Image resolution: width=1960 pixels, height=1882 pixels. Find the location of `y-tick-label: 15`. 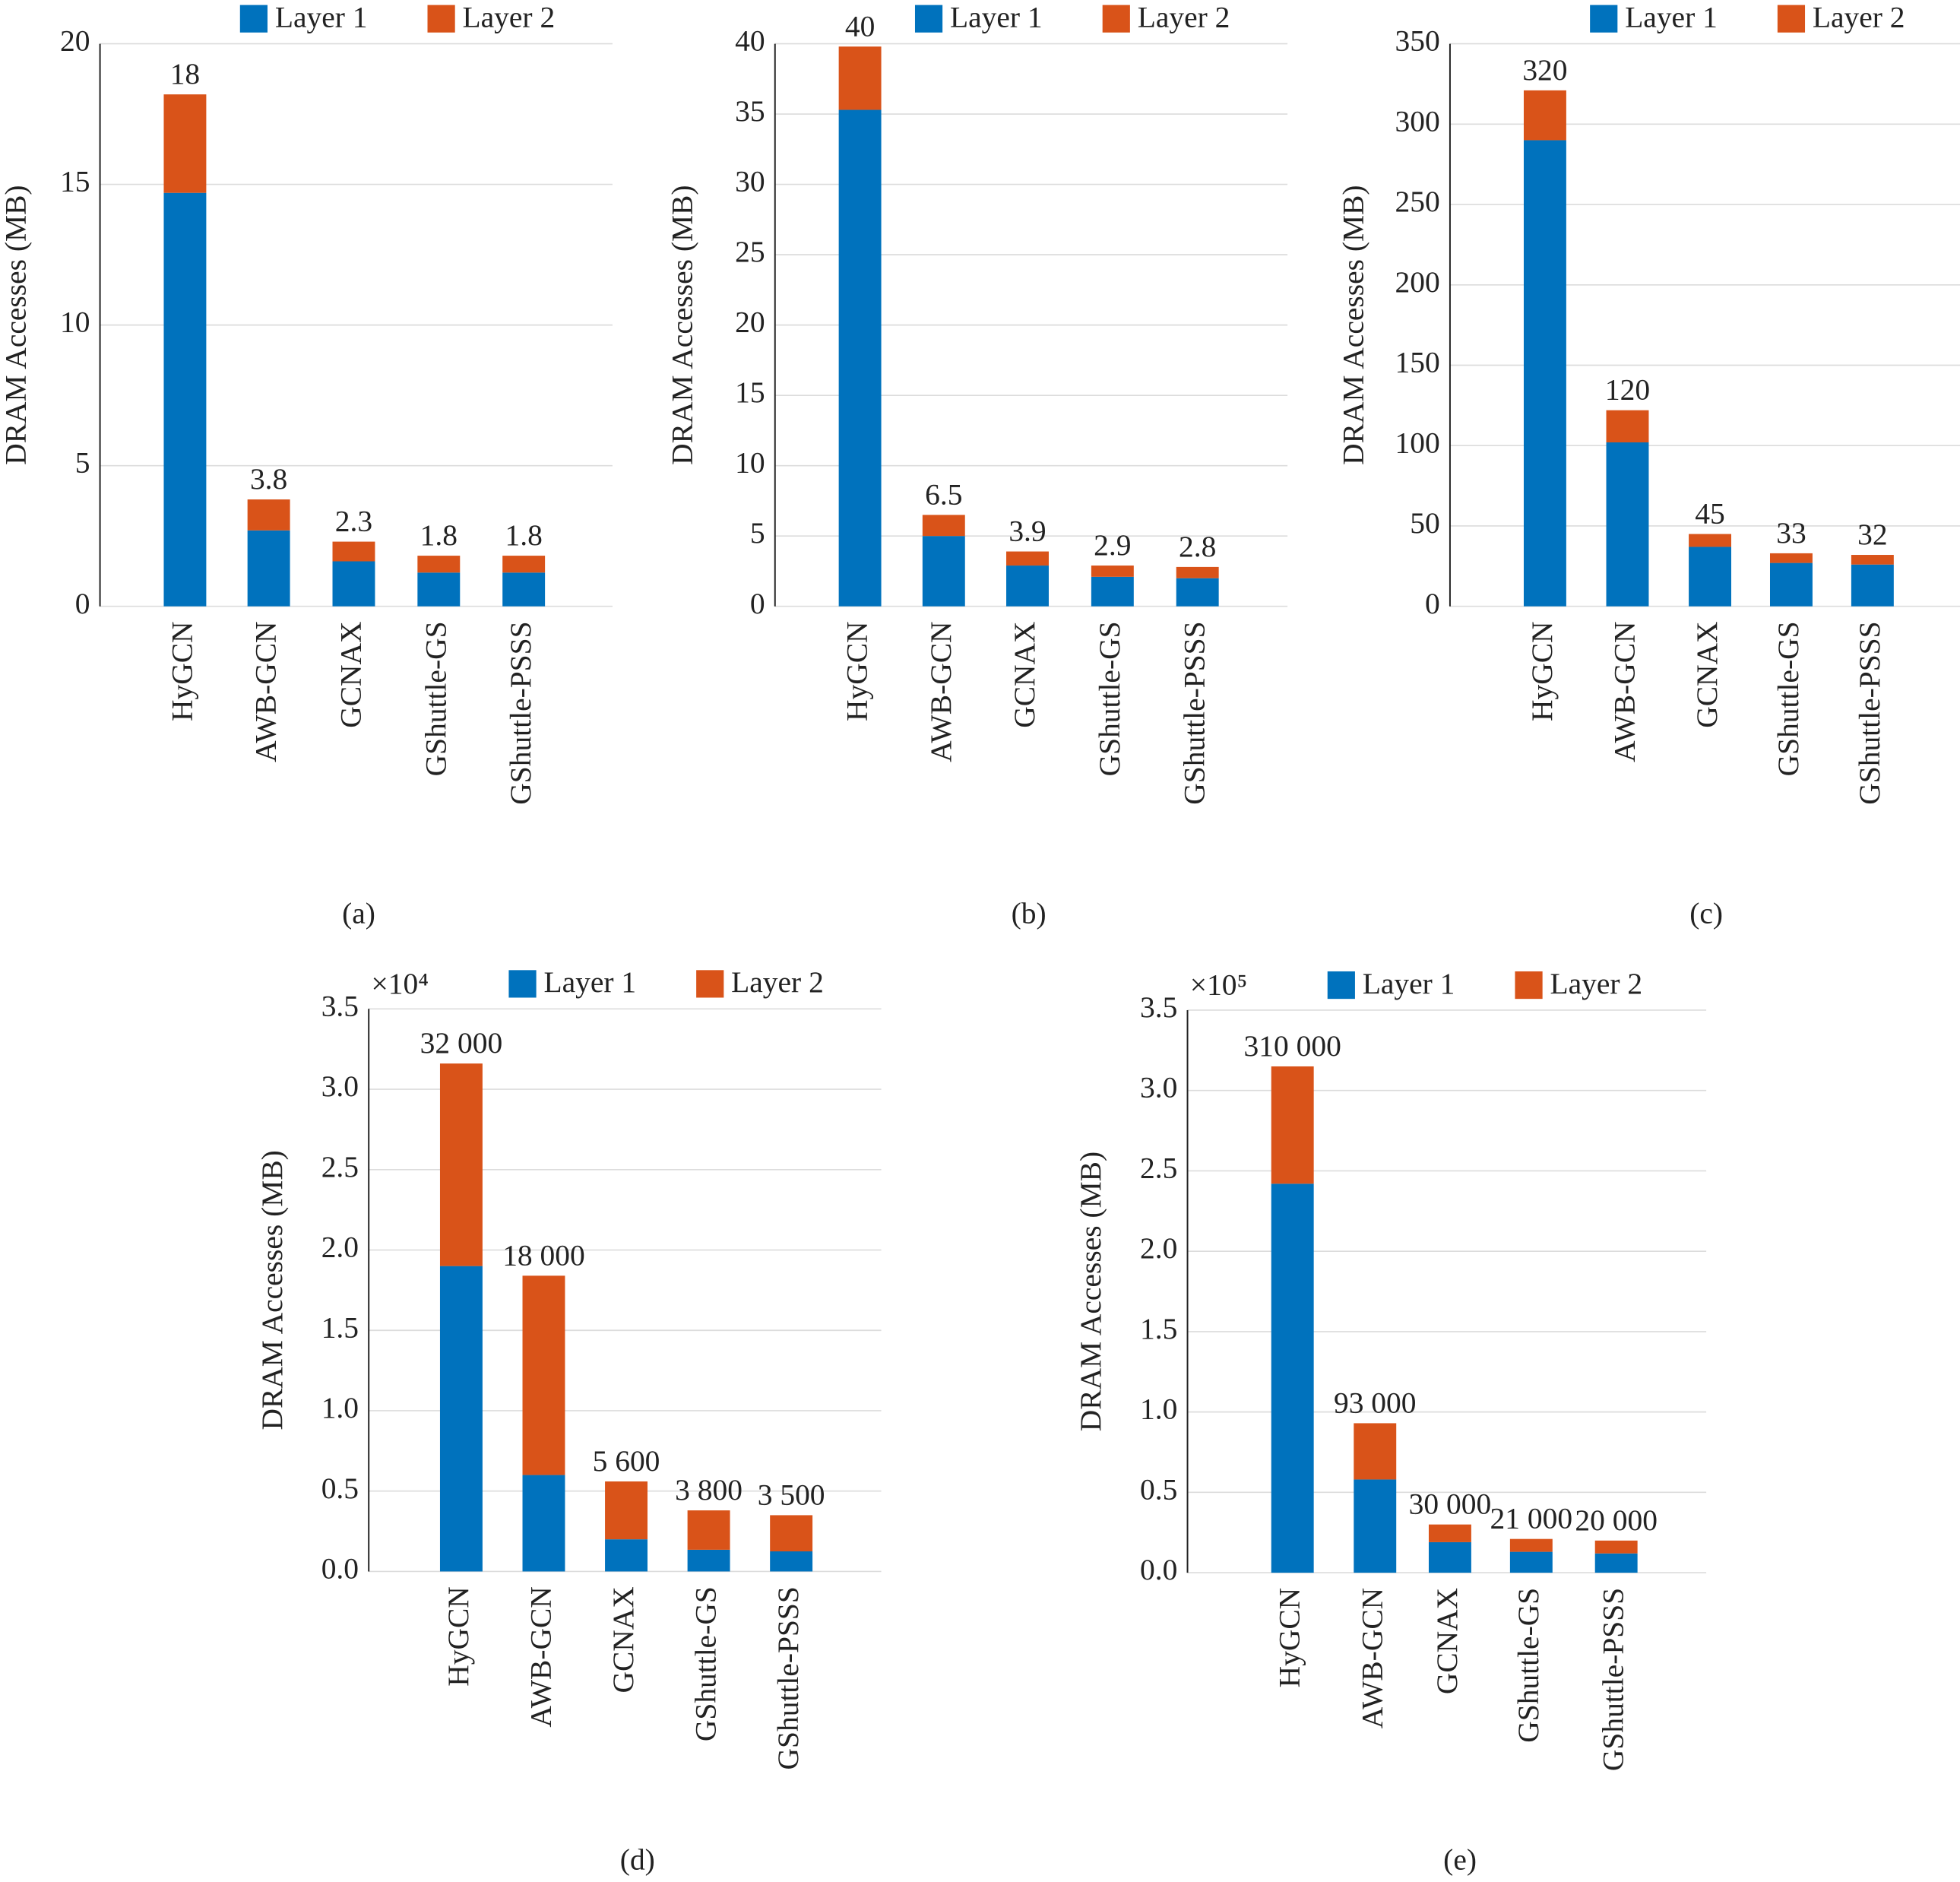

y-tick-label: 15 is located at coordinates (75, 181).